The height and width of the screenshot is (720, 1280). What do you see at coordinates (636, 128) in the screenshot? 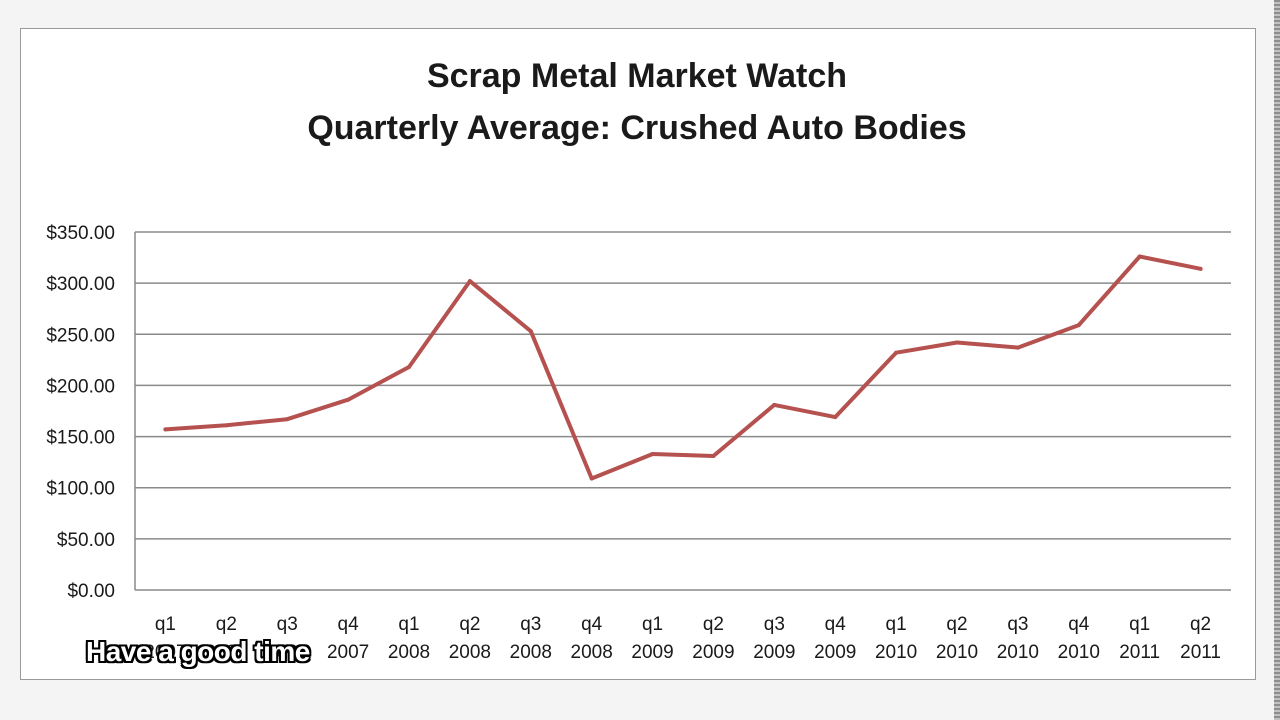
I see `chart-subtitle: Quarterly Average: Crushed Auto Bodies` at bounding box center [636, 128].